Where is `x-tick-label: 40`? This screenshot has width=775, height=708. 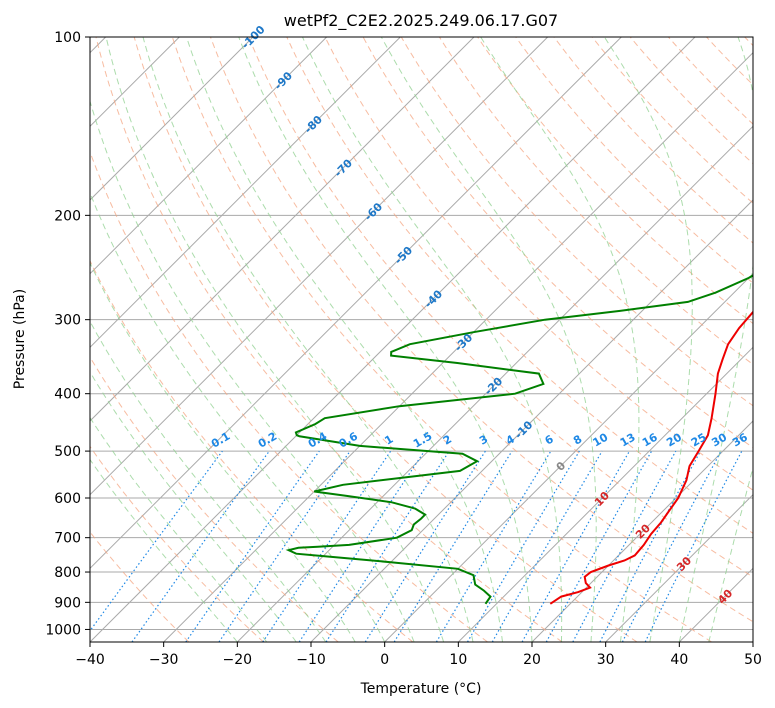 x-tick-label: 40 is located at coordinates (679, 660).